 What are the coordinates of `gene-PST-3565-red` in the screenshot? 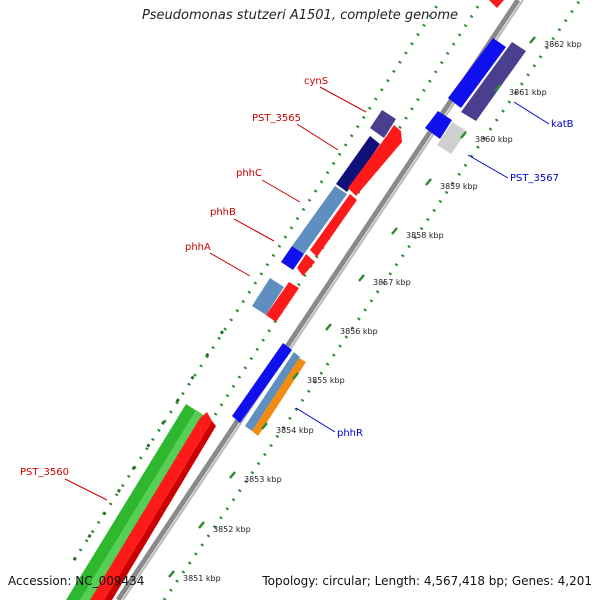 It's located at (375, 160).